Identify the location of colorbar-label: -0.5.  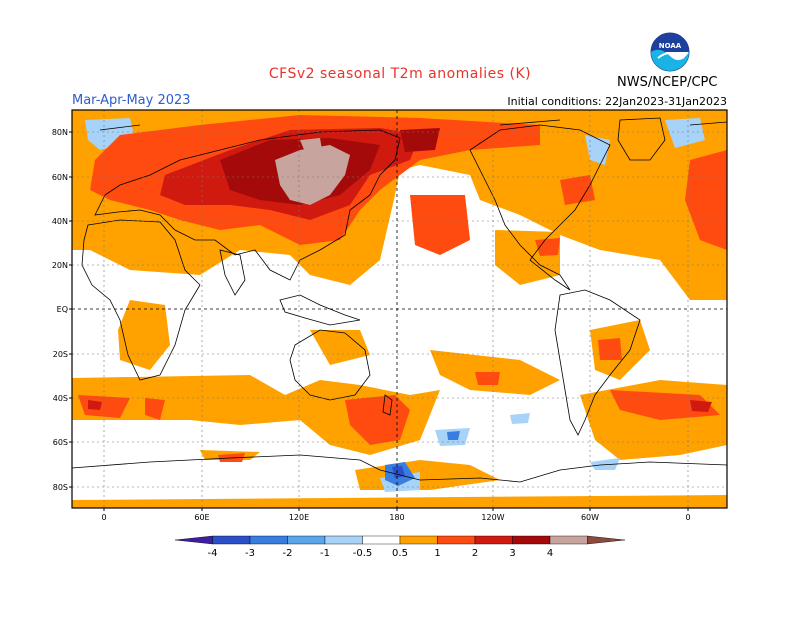
(363, 553).